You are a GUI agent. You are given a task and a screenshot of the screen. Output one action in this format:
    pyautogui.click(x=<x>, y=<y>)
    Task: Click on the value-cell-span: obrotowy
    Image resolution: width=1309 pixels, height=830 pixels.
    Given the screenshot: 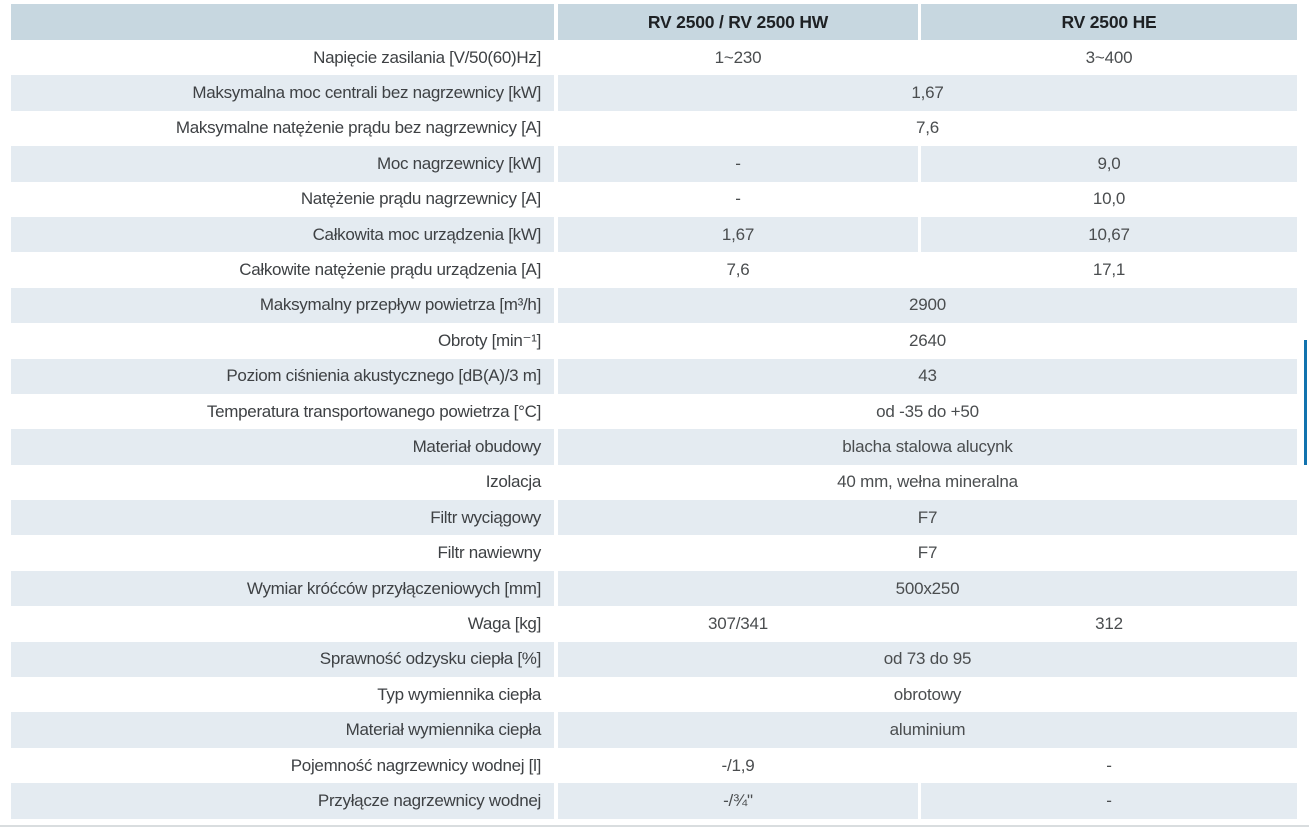 What is the action you would take?
    pyautogui.click(x=927, y=695)
    